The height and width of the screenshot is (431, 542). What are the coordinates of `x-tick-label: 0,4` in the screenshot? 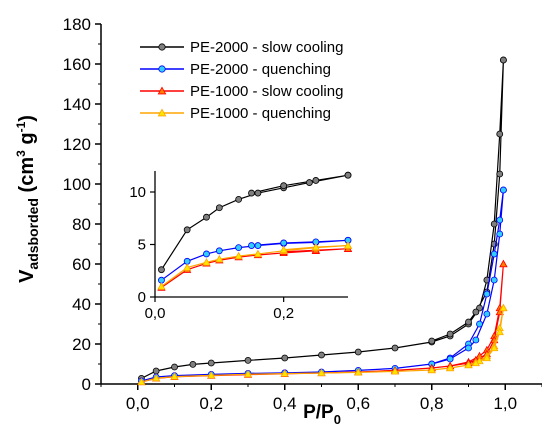 It's located at (285, 403).